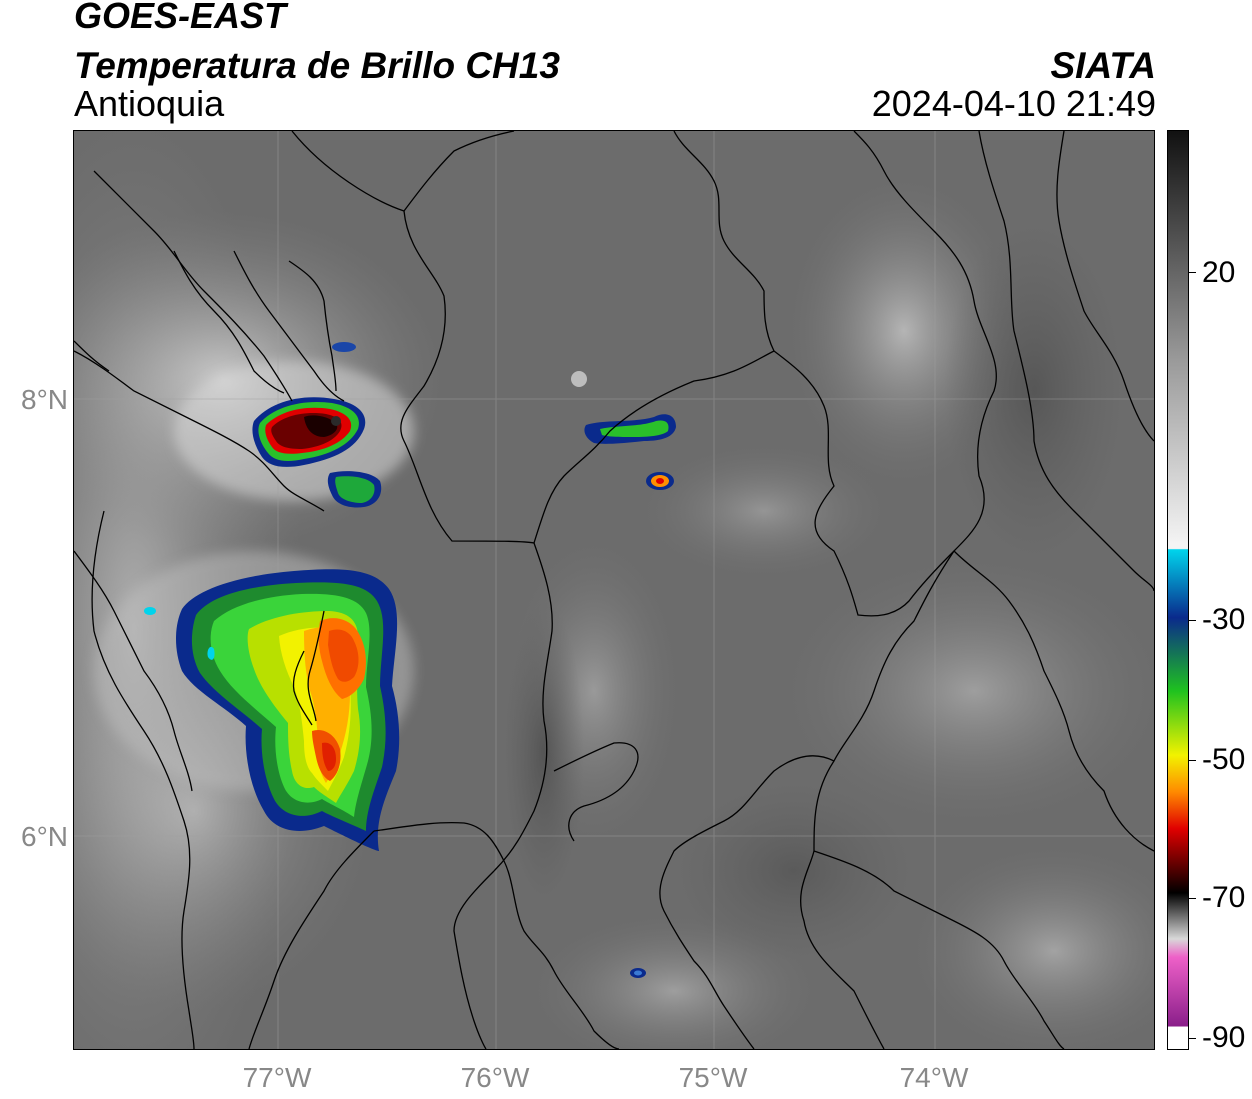  I want to click on lon-label-74w: 74°W, so click(934, 1077).